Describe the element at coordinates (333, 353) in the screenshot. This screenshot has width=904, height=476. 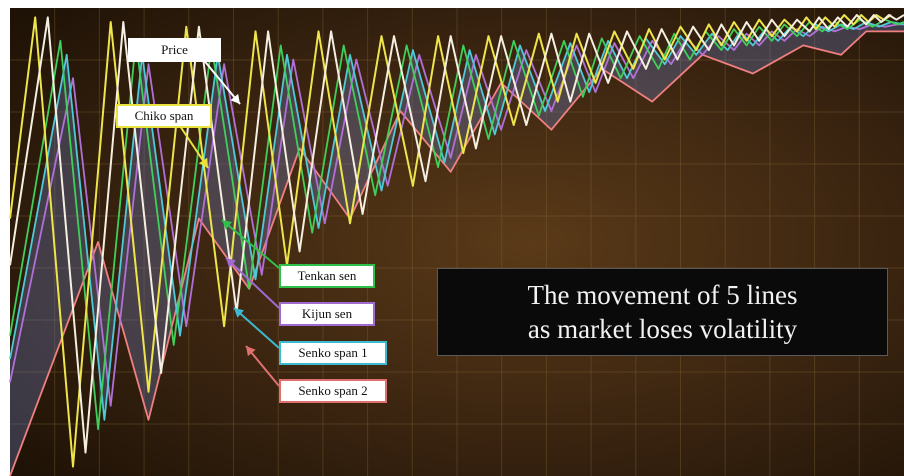
I see `annotation-senko-span-1: Senko span 1` at that location.